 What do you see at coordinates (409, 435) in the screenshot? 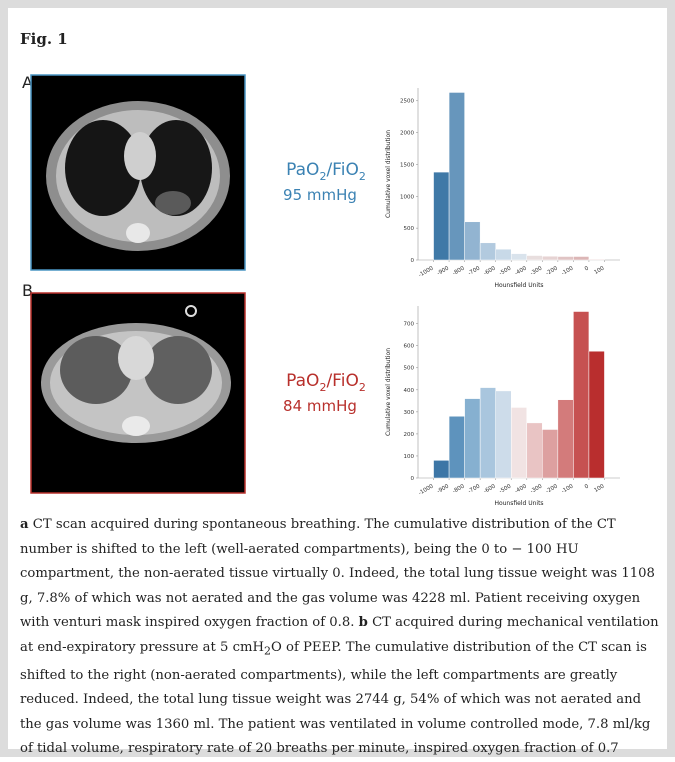
I see `y-tick-label: 200` at bounding box center [409, 435].